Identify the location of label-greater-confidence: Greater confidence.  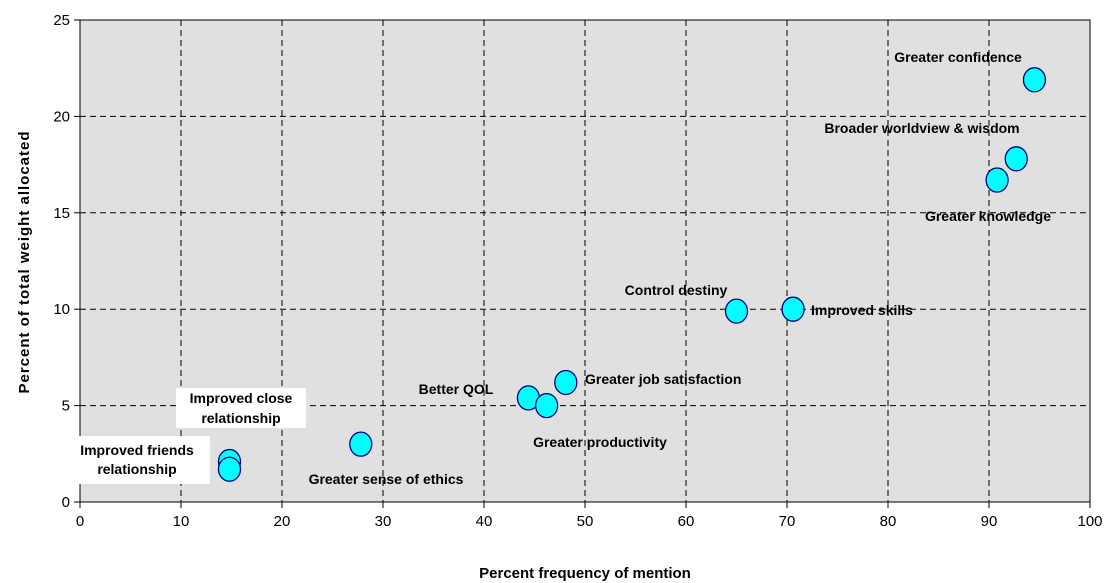
(958, 57).